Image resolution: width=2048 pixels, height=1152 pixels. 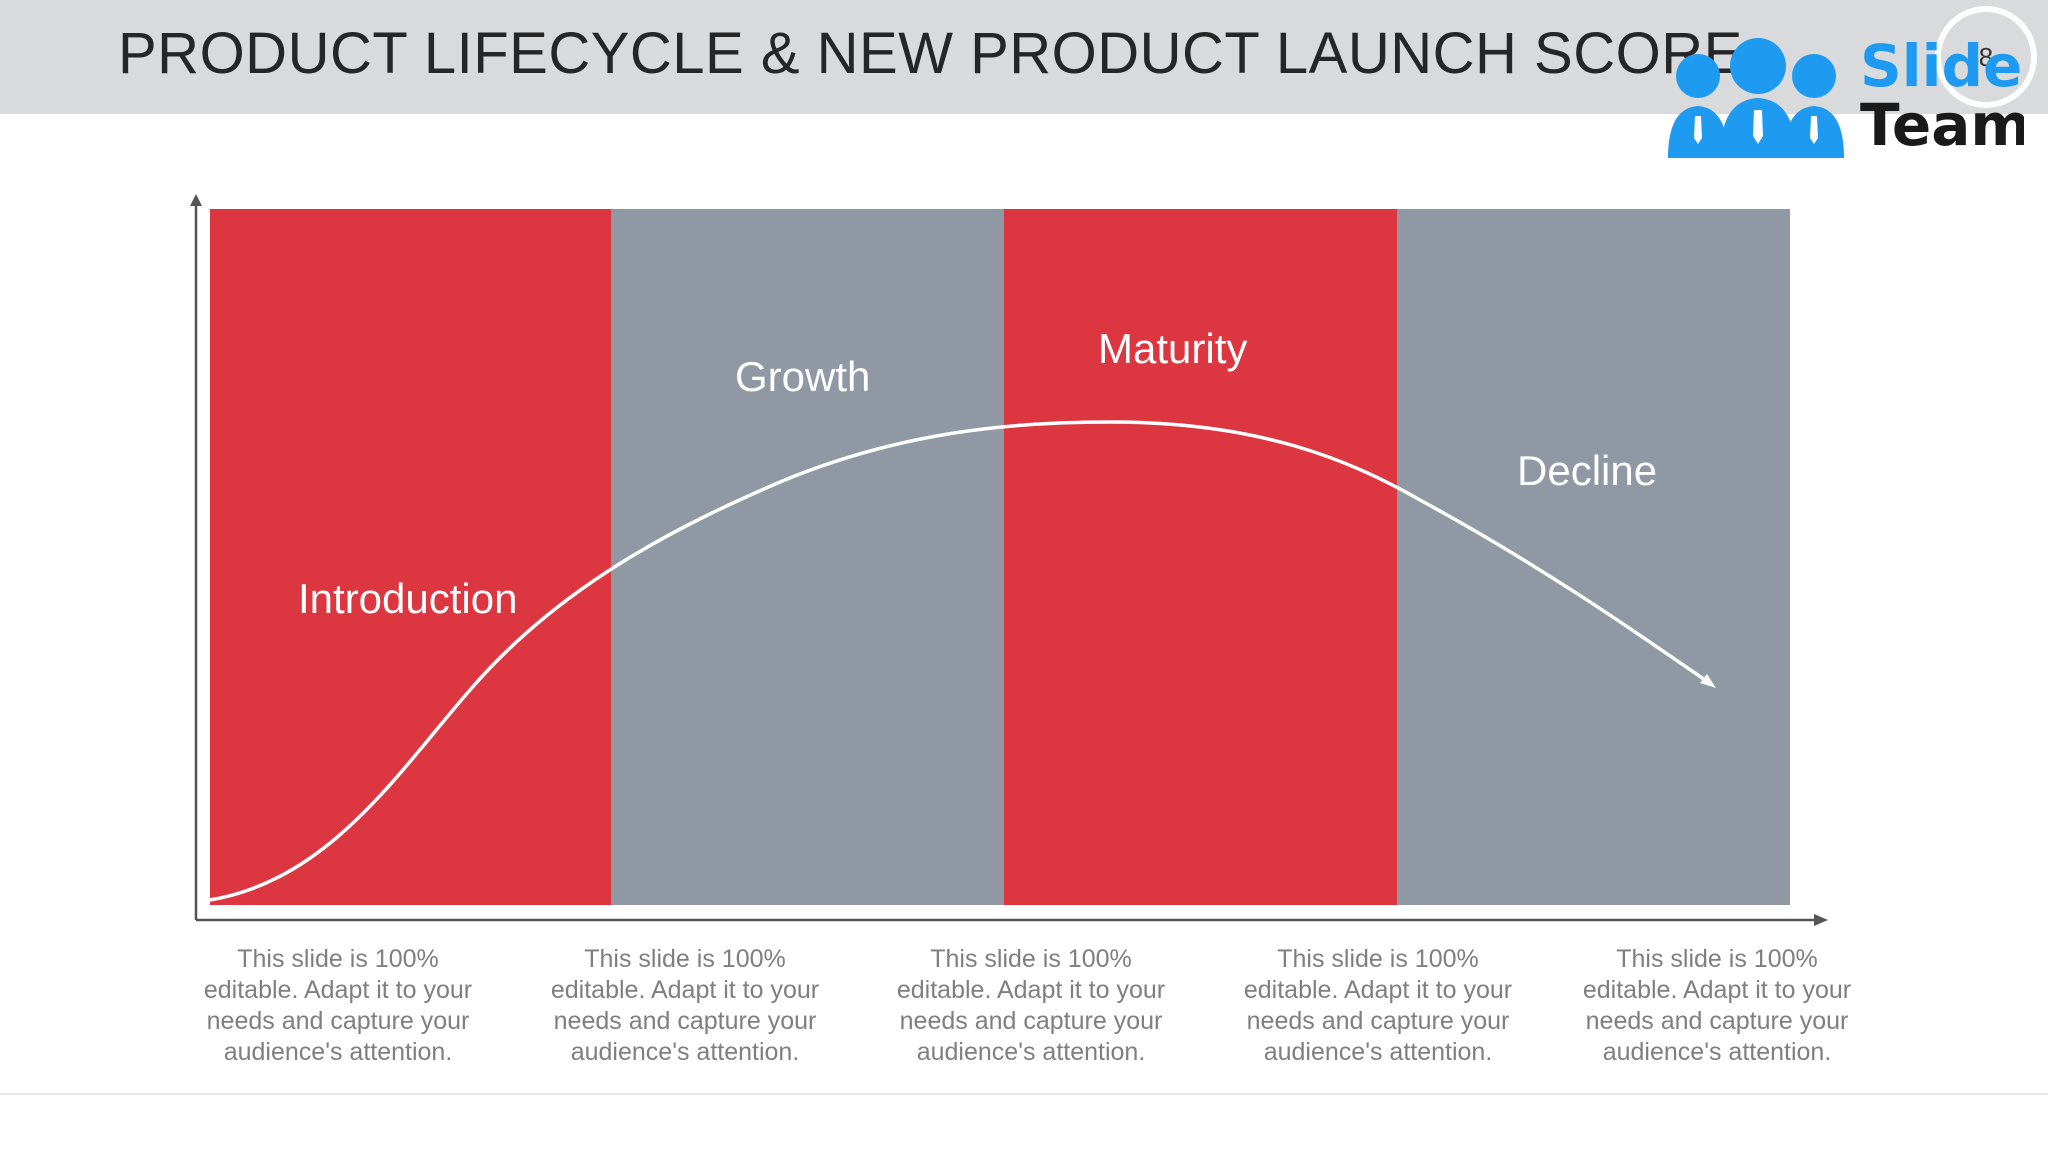 What do you see at coordinates (410, 557) in the screenshot?
I see `stage-introduction-panel` at bounding box center [410, 557].